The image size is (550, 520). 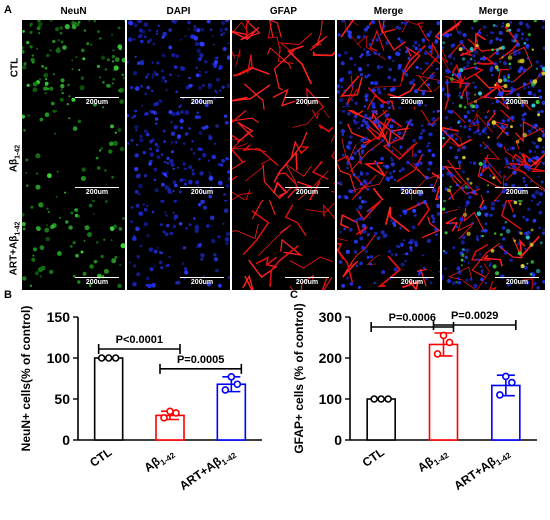 I want to click on micrograph-abeta-gfap: 200um, so click(x=283, y=155).